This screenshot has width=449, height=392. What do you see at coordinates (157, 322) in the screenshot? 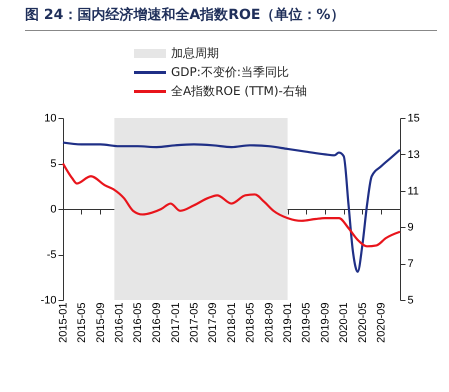
I see `x-tick-label: 2016-09` at bounding box center [157, 322].